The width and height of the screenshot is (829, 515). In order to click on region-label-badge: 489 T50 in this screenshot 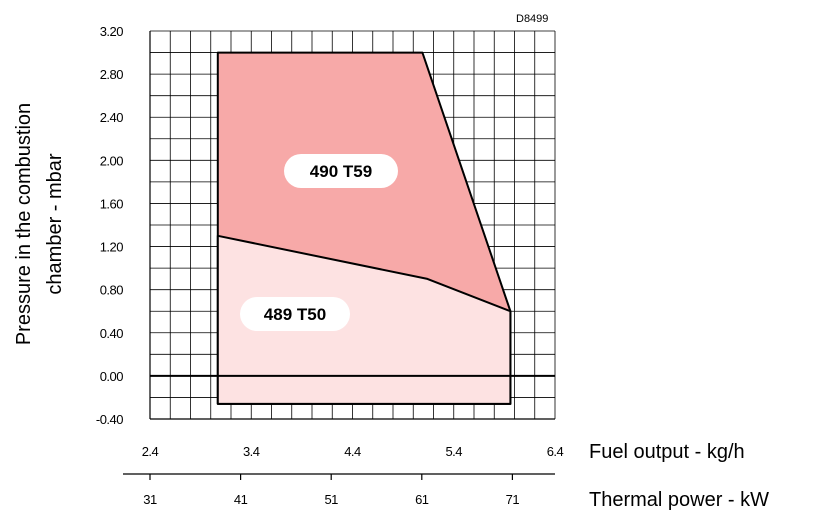, I will do `click(295, 314)`.